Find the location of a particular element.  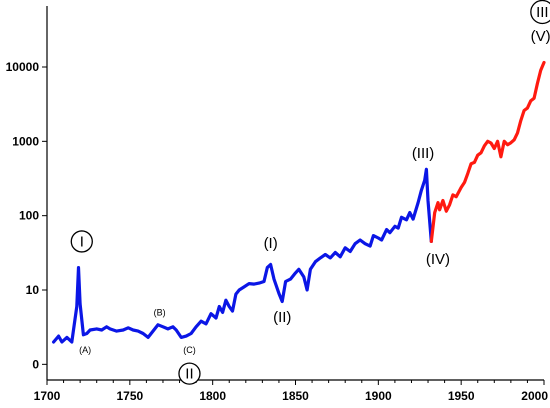

wave-label: I is located at coordinates (81, 241).